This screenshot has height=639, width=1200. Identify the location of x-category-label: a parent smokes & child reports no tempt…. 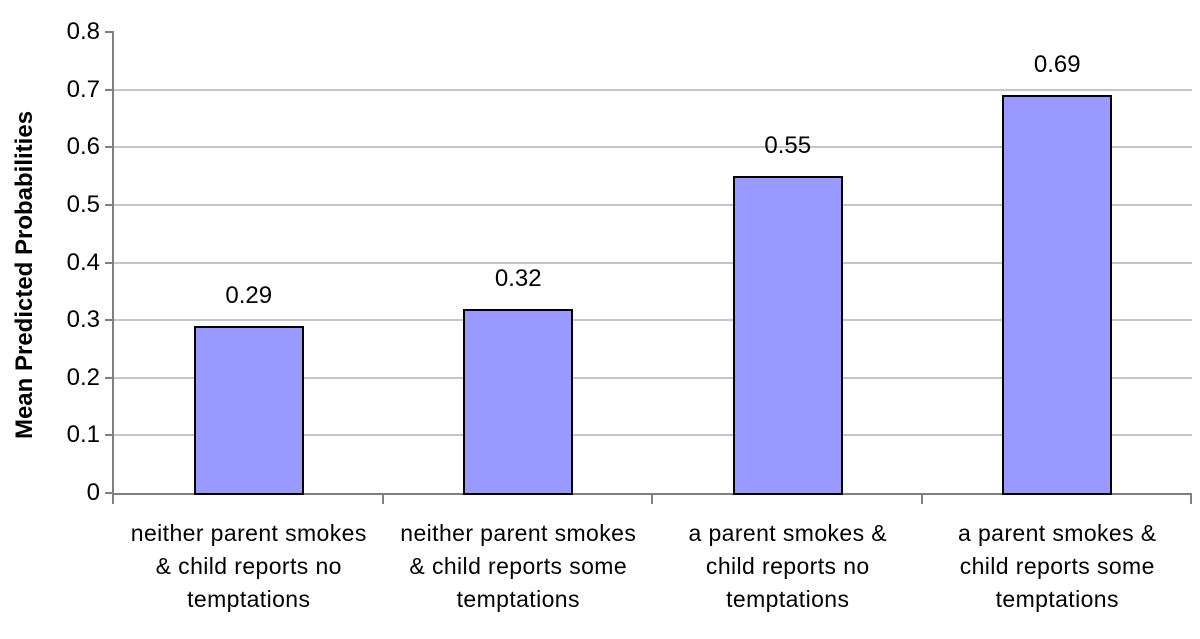
(788, 566).